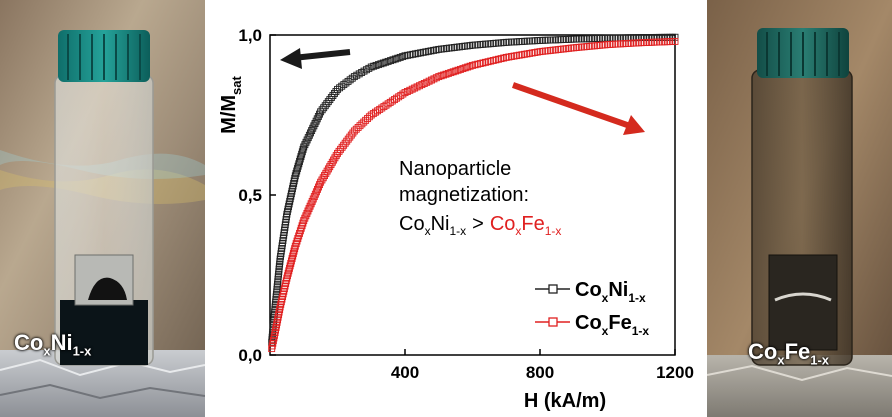 This screenshot has height=417, width=892. Describe the element at coordinates (455, 169) in the screenshot. I see `annotation-line1: Nanoparticle` at that location.